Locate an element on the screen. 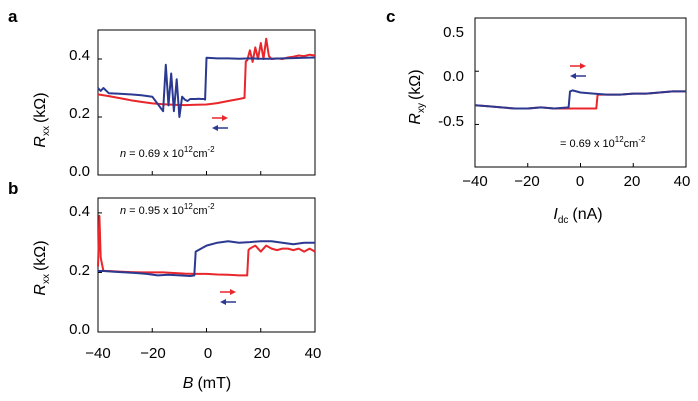 The height and width of the screenshot is (401, 698). panel-label-c: c is located at coordinates (390, 16).